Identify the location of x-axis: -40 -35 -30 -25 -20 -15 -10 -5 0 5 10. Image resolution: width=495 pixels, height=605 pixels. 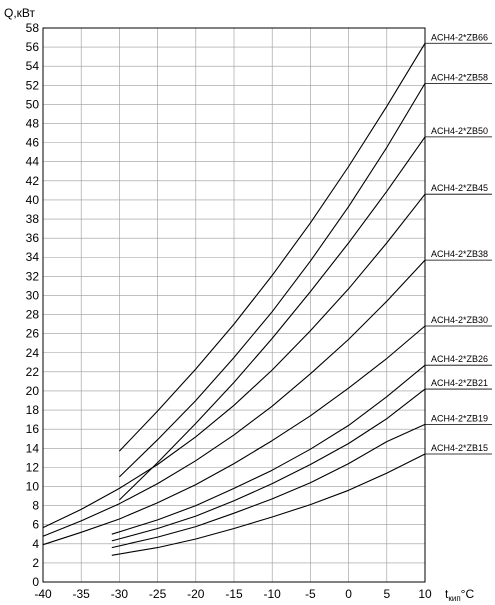
(233, 594).